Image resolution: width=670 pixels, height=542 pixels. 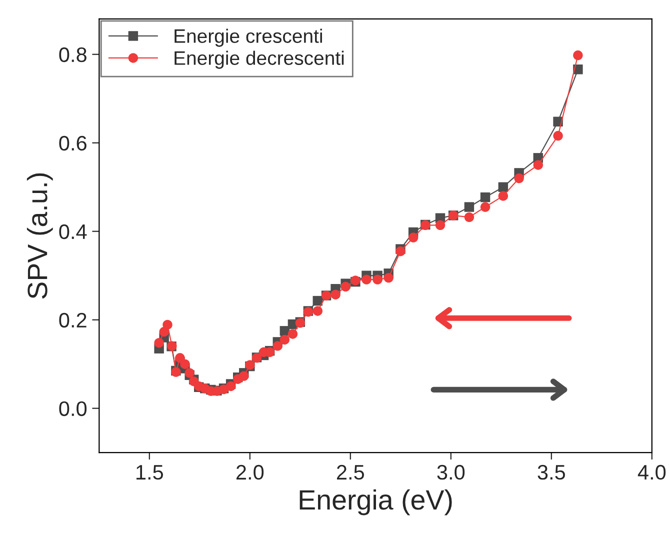 I want to click on y-tick-label: 0.2, so click(x=72, y=320).